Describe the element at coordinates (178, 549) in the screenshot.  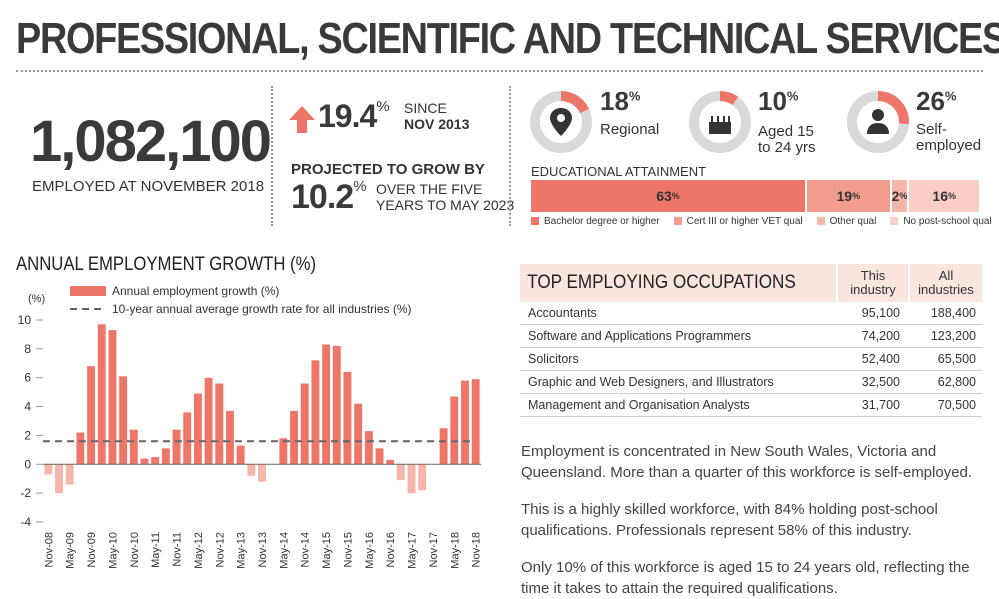
I see `x-tick-label: Nov-11` at that location.